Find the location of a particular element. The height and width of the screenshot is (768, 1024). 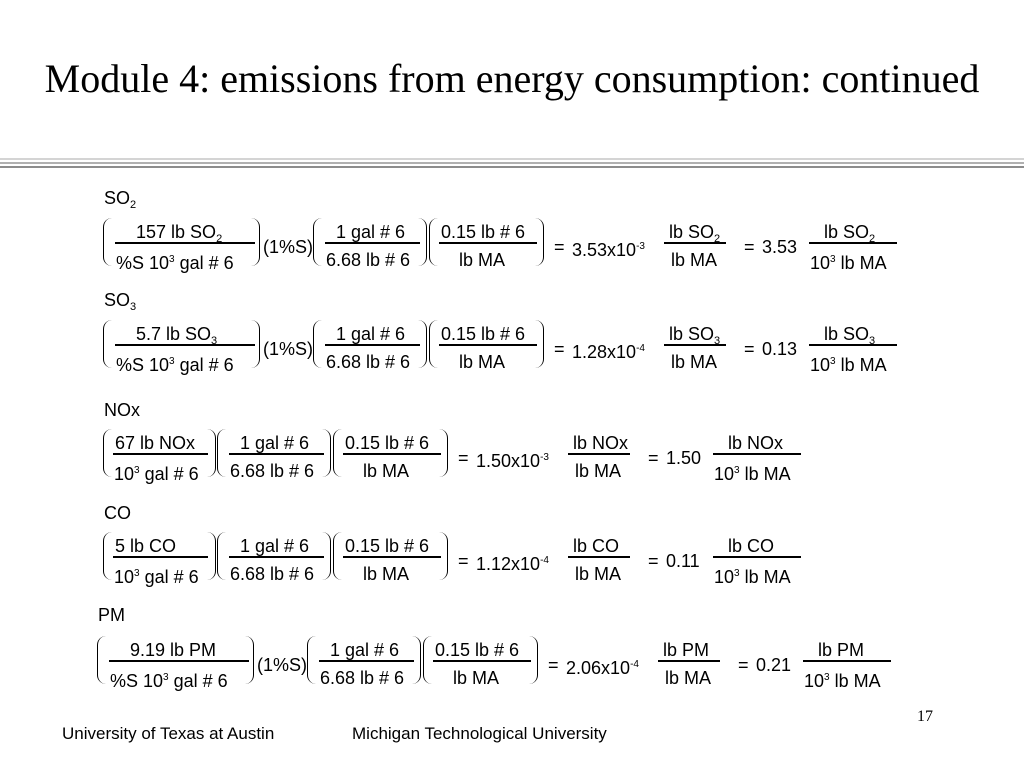

r2-unit-numerator: lb SO3 is located at coordinates (850, 335).